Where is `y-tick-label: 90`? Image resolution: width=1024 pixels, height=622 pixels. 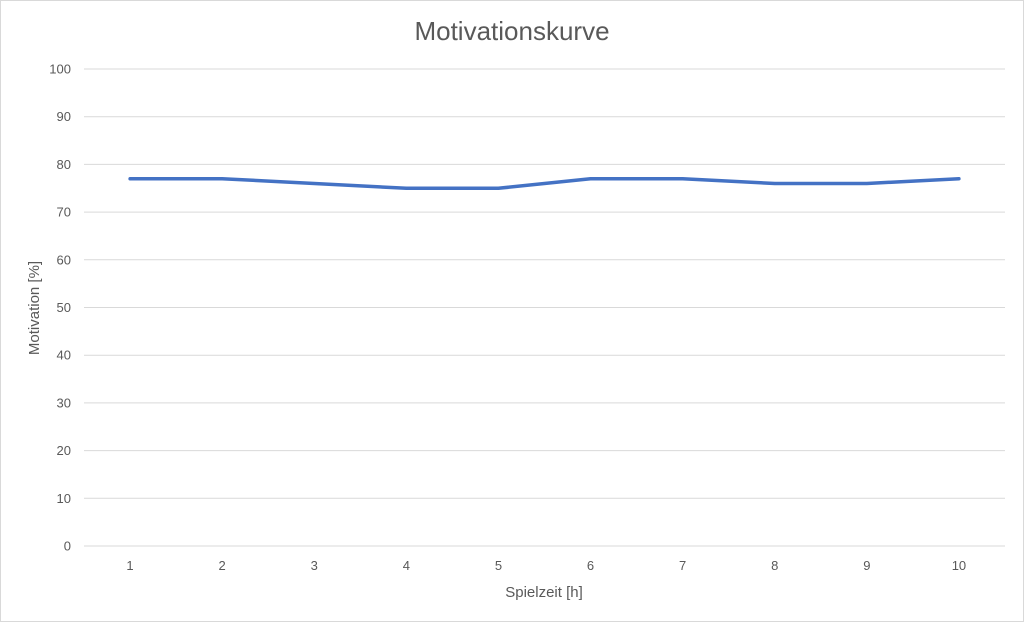
y-tick-label: 90 is located at coordinates (64, 116).